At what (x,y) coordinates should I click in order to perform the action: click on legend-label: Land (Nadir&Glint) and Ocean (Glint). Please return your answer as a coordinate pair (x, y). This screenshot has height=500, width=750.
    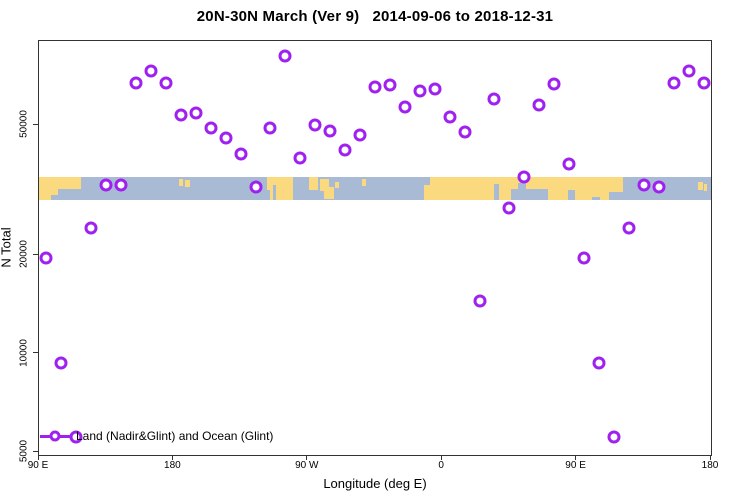
    Looking at the image, I should click on (175, 436).